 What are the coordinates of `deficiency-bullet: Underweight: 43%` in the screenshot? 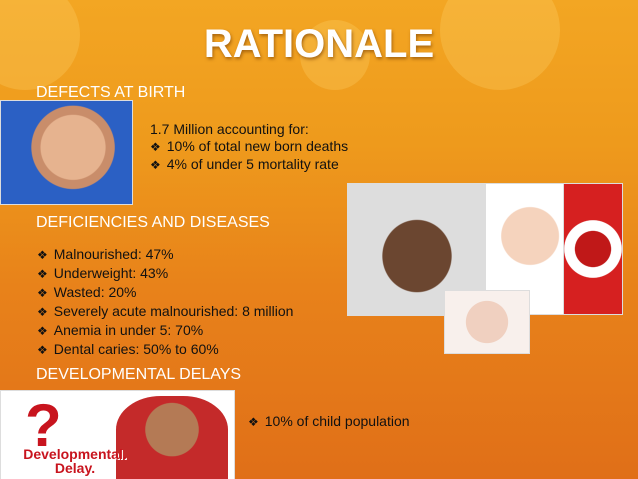 It's located at (102, 274).